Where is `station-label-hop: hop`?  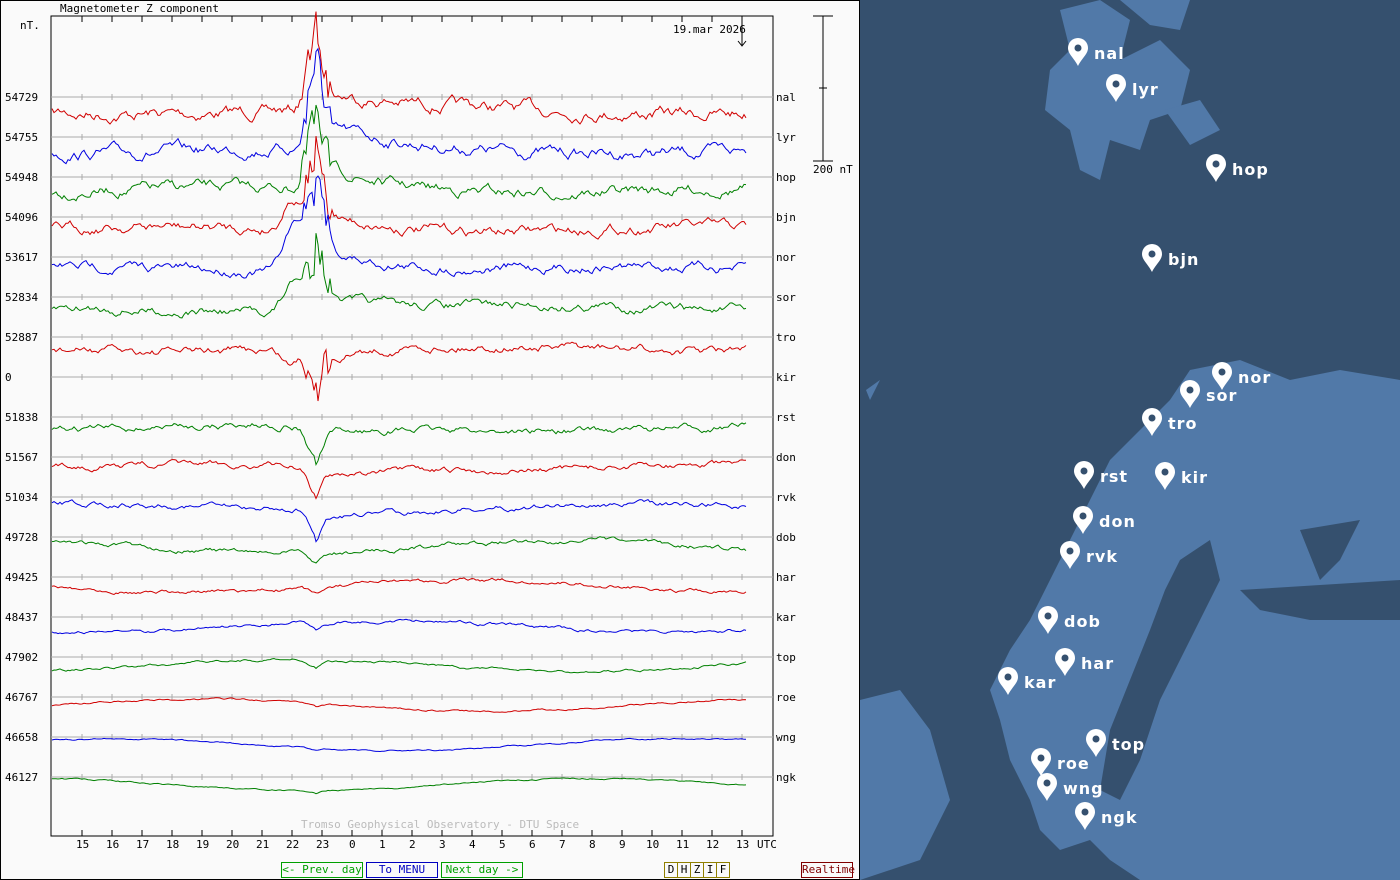 station-label-hop: hop is located at coordinates (786, 177).